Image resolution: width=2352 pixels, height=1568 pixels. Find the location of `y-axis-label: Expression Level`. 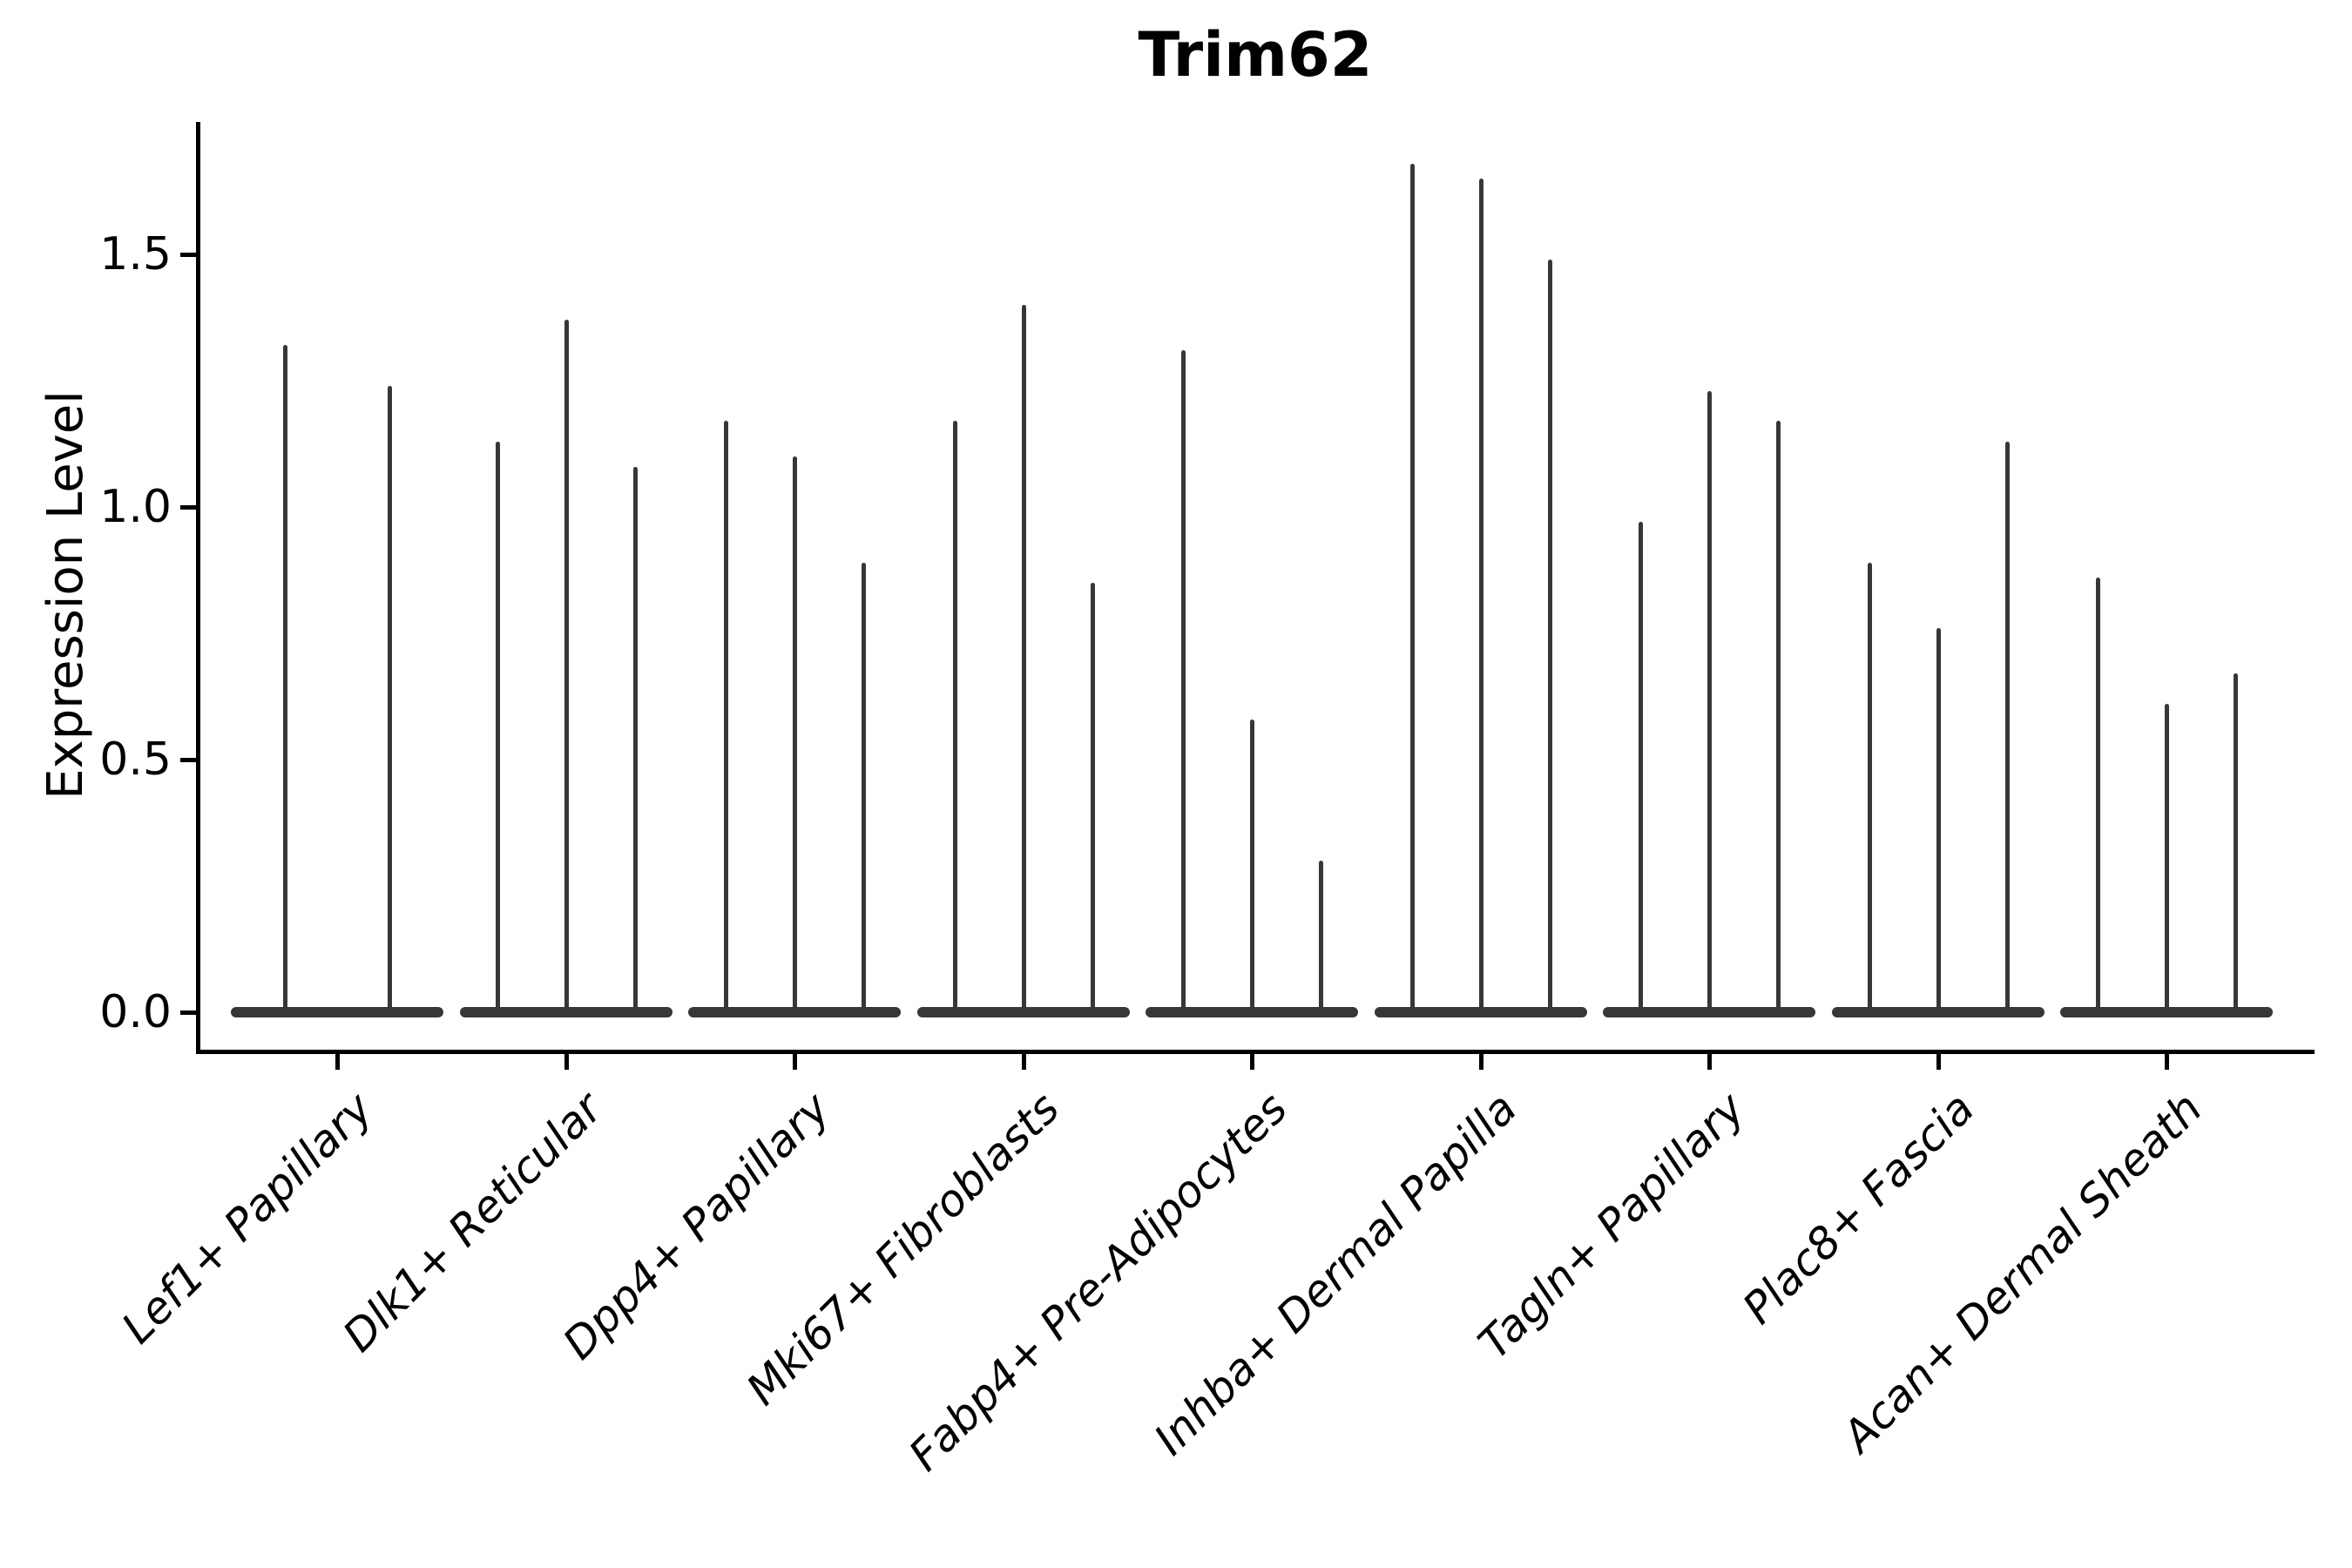

y-axis-label: Expression Level is located at coordinates (66, 595).